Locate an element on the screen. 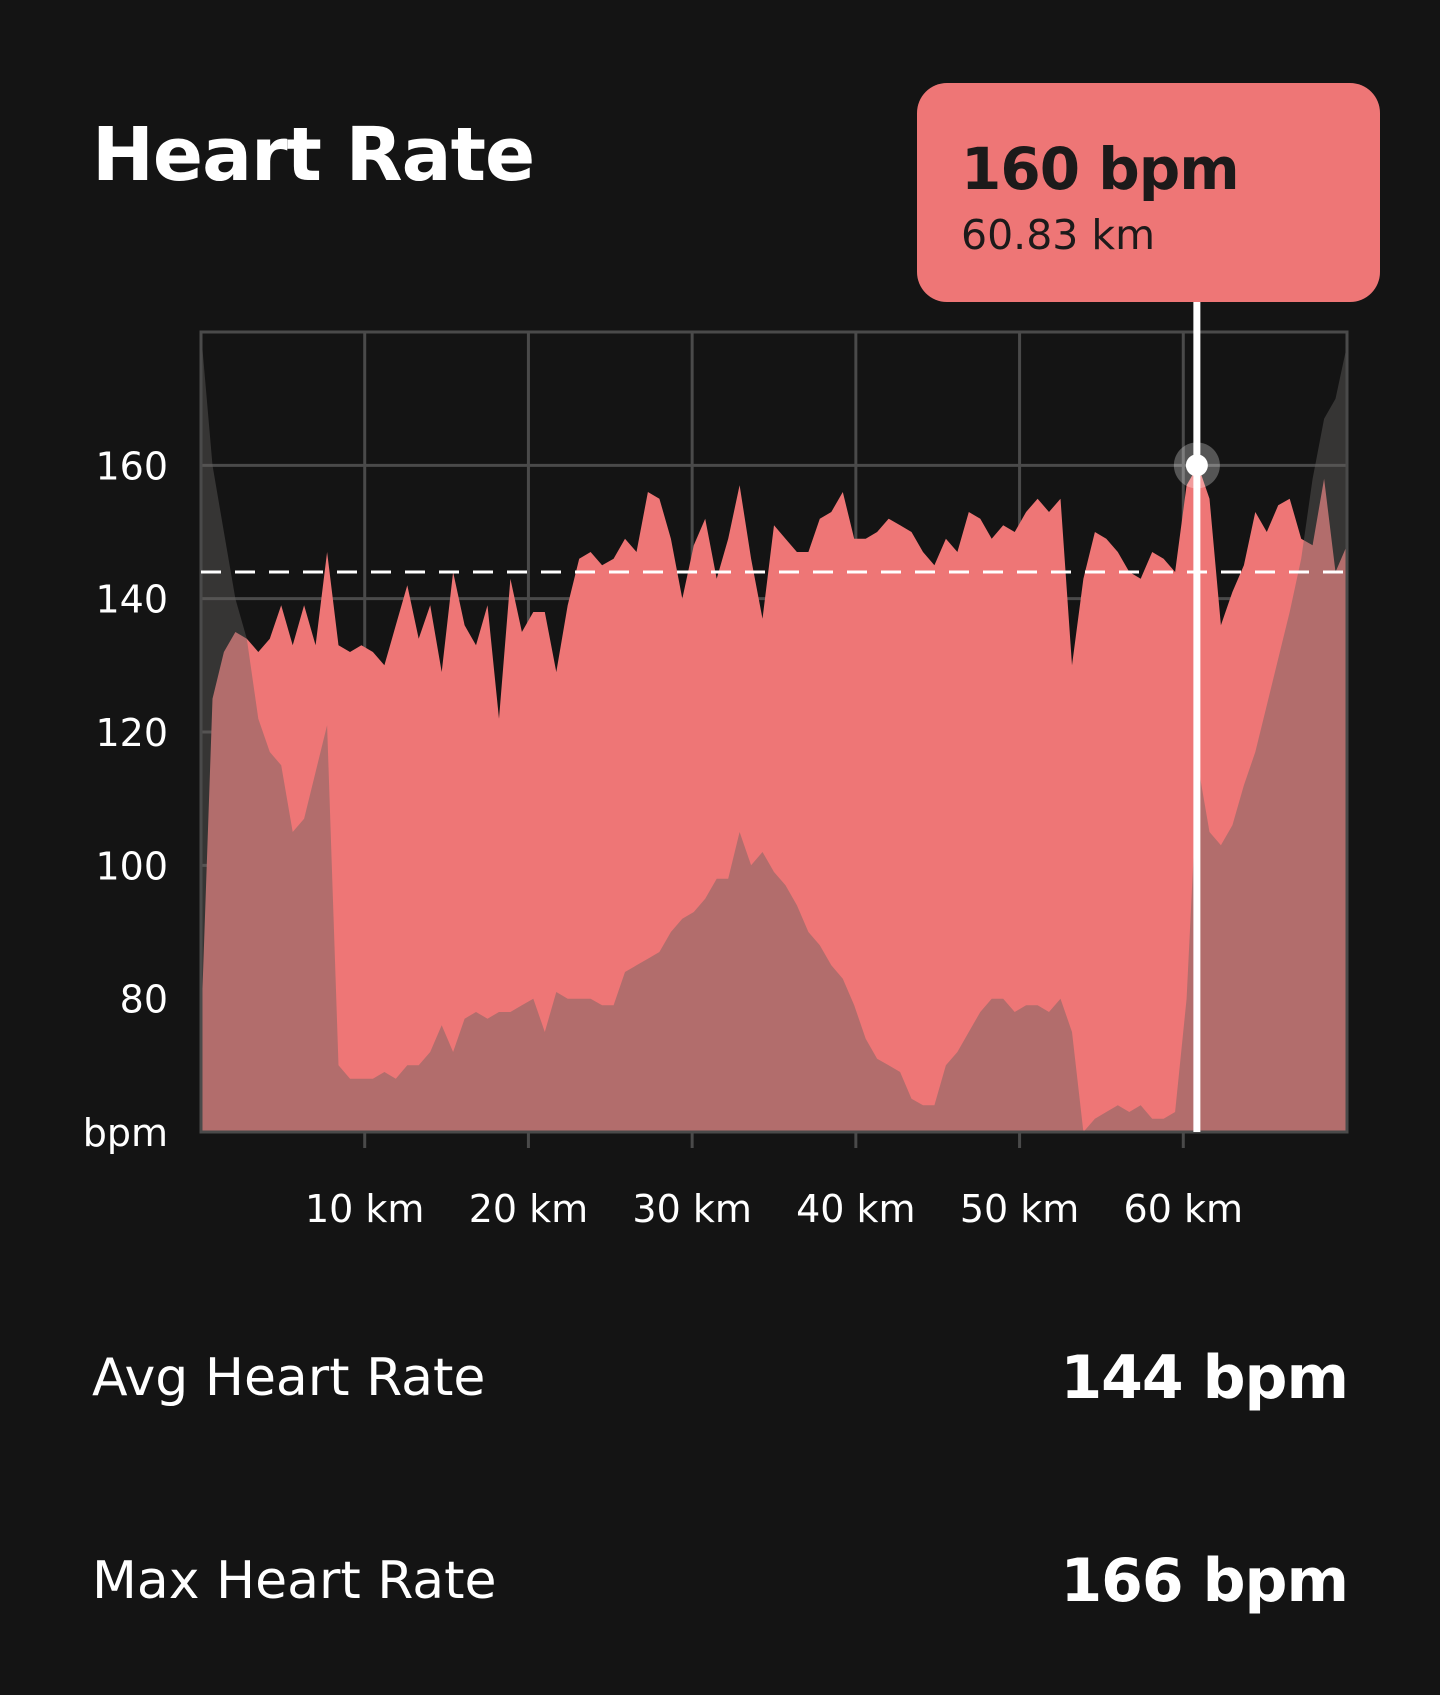  y-tick-label: 160 is located at coordinates (131, 466).